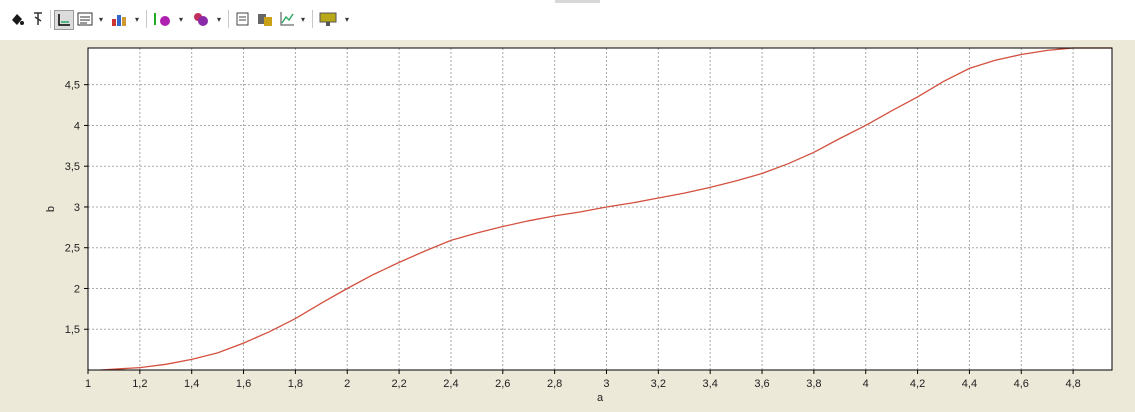 This screenshot has height=412, width=1135. What do you see at coordinates (72, 249) in the screenshot?
I see `y-tick-label: 2,5` at bounding box center [72, 249].